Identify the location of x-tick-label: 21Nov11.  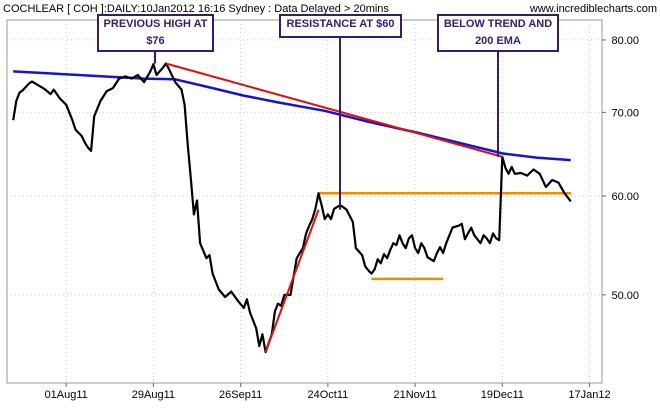
(414, 395).